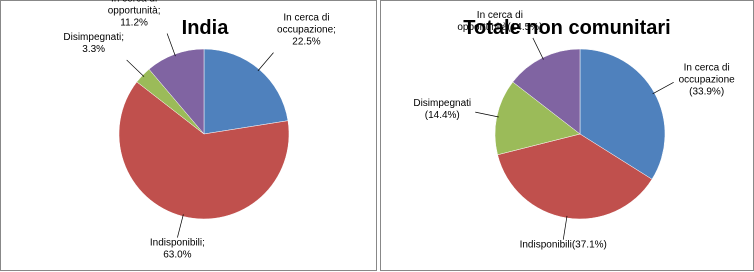  I want to click on data-label: Indisponibili; 63.0%, so click(177, 249).